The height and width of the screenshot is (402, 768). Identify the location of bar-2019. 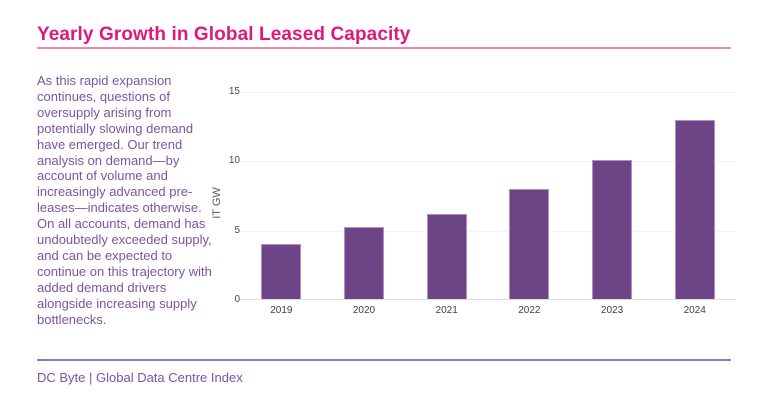
(281, 271).